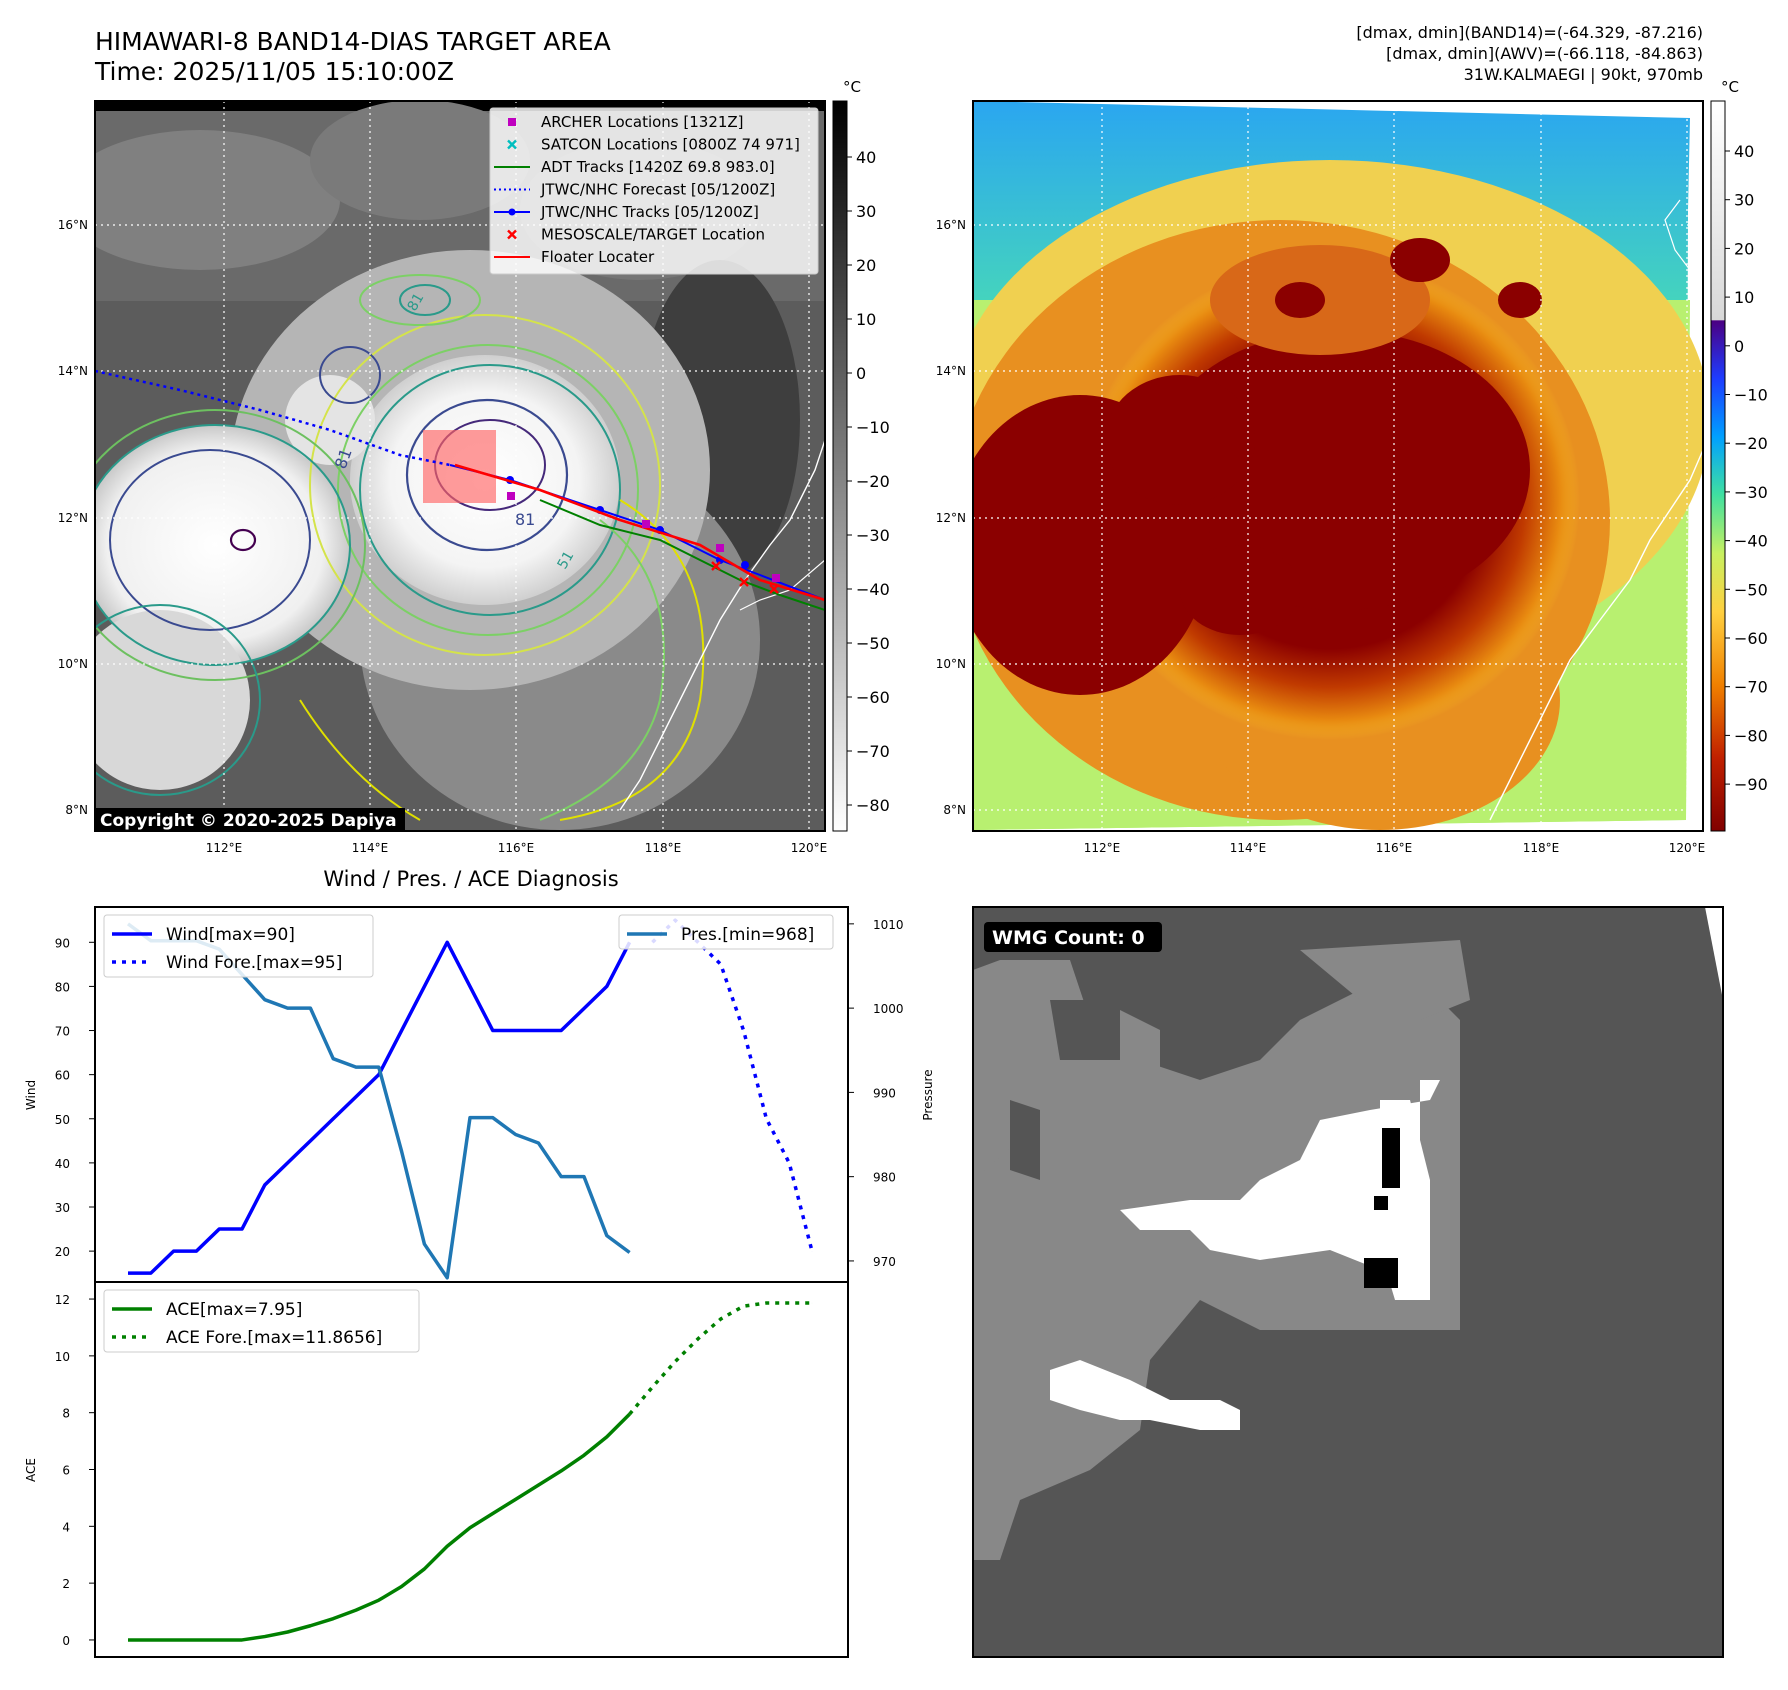  Describe the element at coordinates (670, 145) in the screenshot. I see `legend-label: SATCON Locations [0800Z 74 971]` at that location.